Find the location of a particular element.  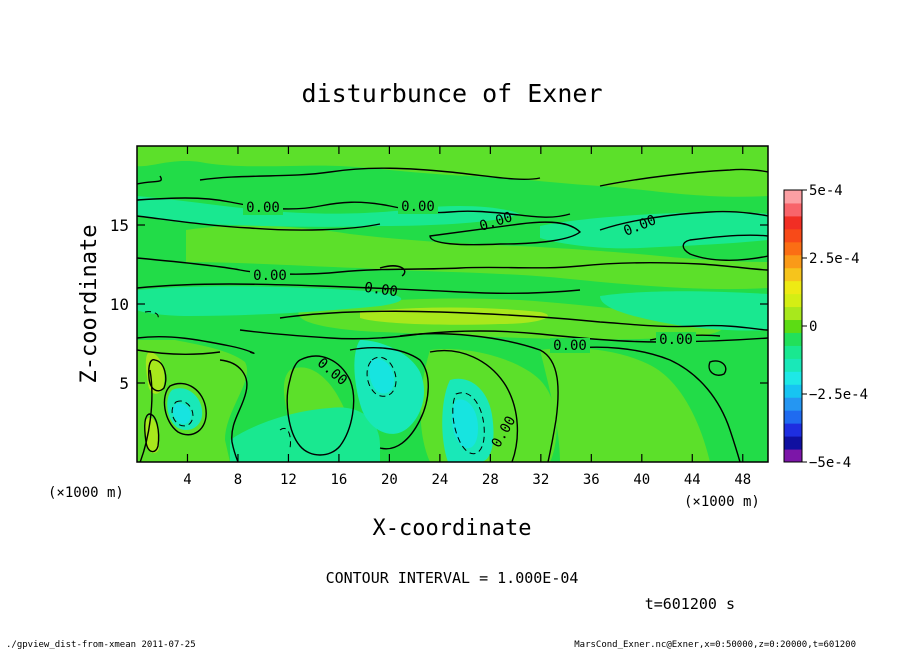

x-tick-label: 16 is located at coordinates (338, 480).